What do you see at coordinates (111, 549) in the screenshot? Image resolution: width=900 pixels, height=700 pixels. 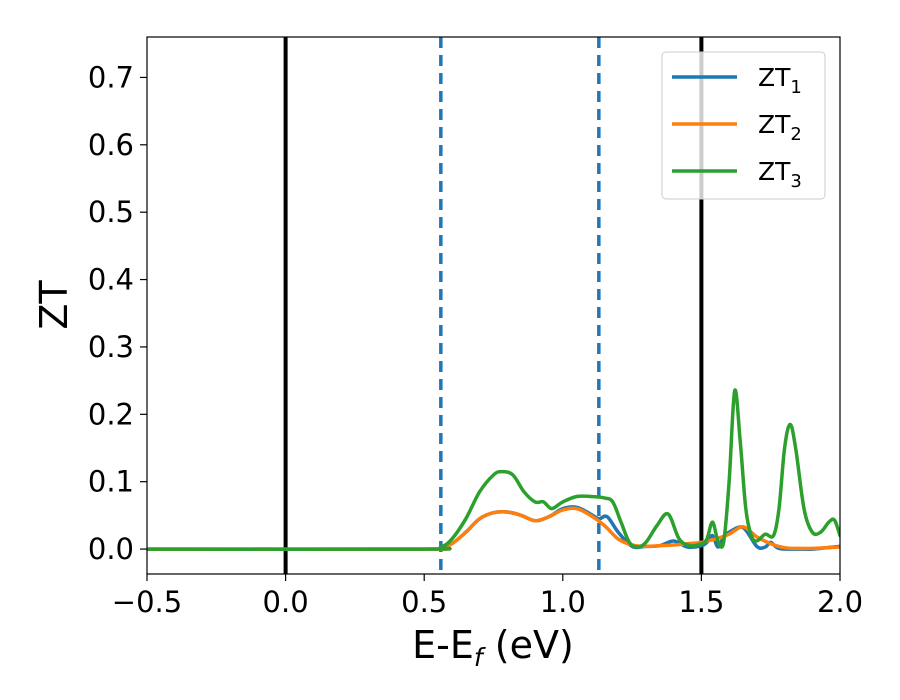 I see `y-tick-label: 0.0` at bounding box center [111, 549].